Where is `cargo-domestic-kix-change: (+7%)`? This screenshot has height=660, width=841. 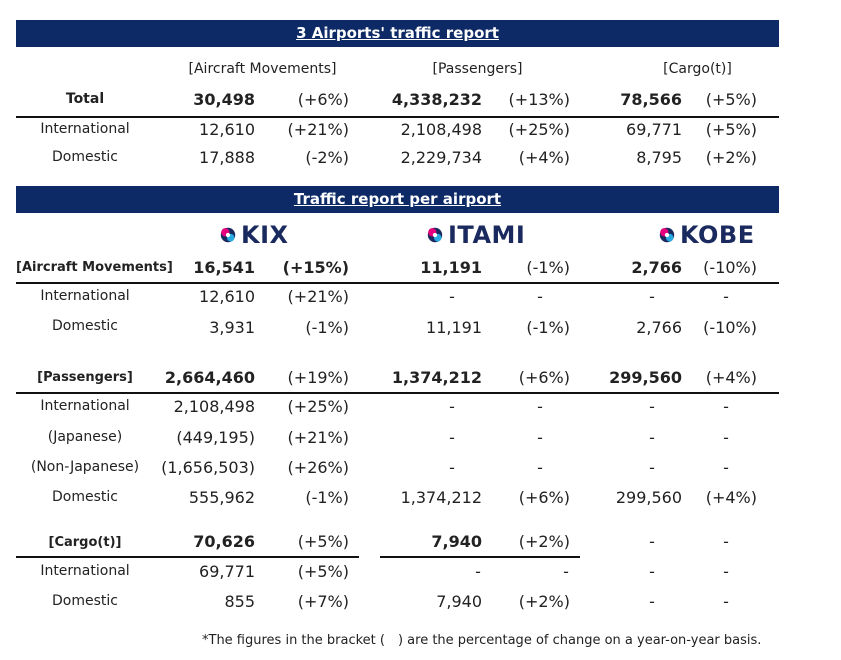
cargo-domestic-kix-change: (+7%) is located at coordinates (323, 601).